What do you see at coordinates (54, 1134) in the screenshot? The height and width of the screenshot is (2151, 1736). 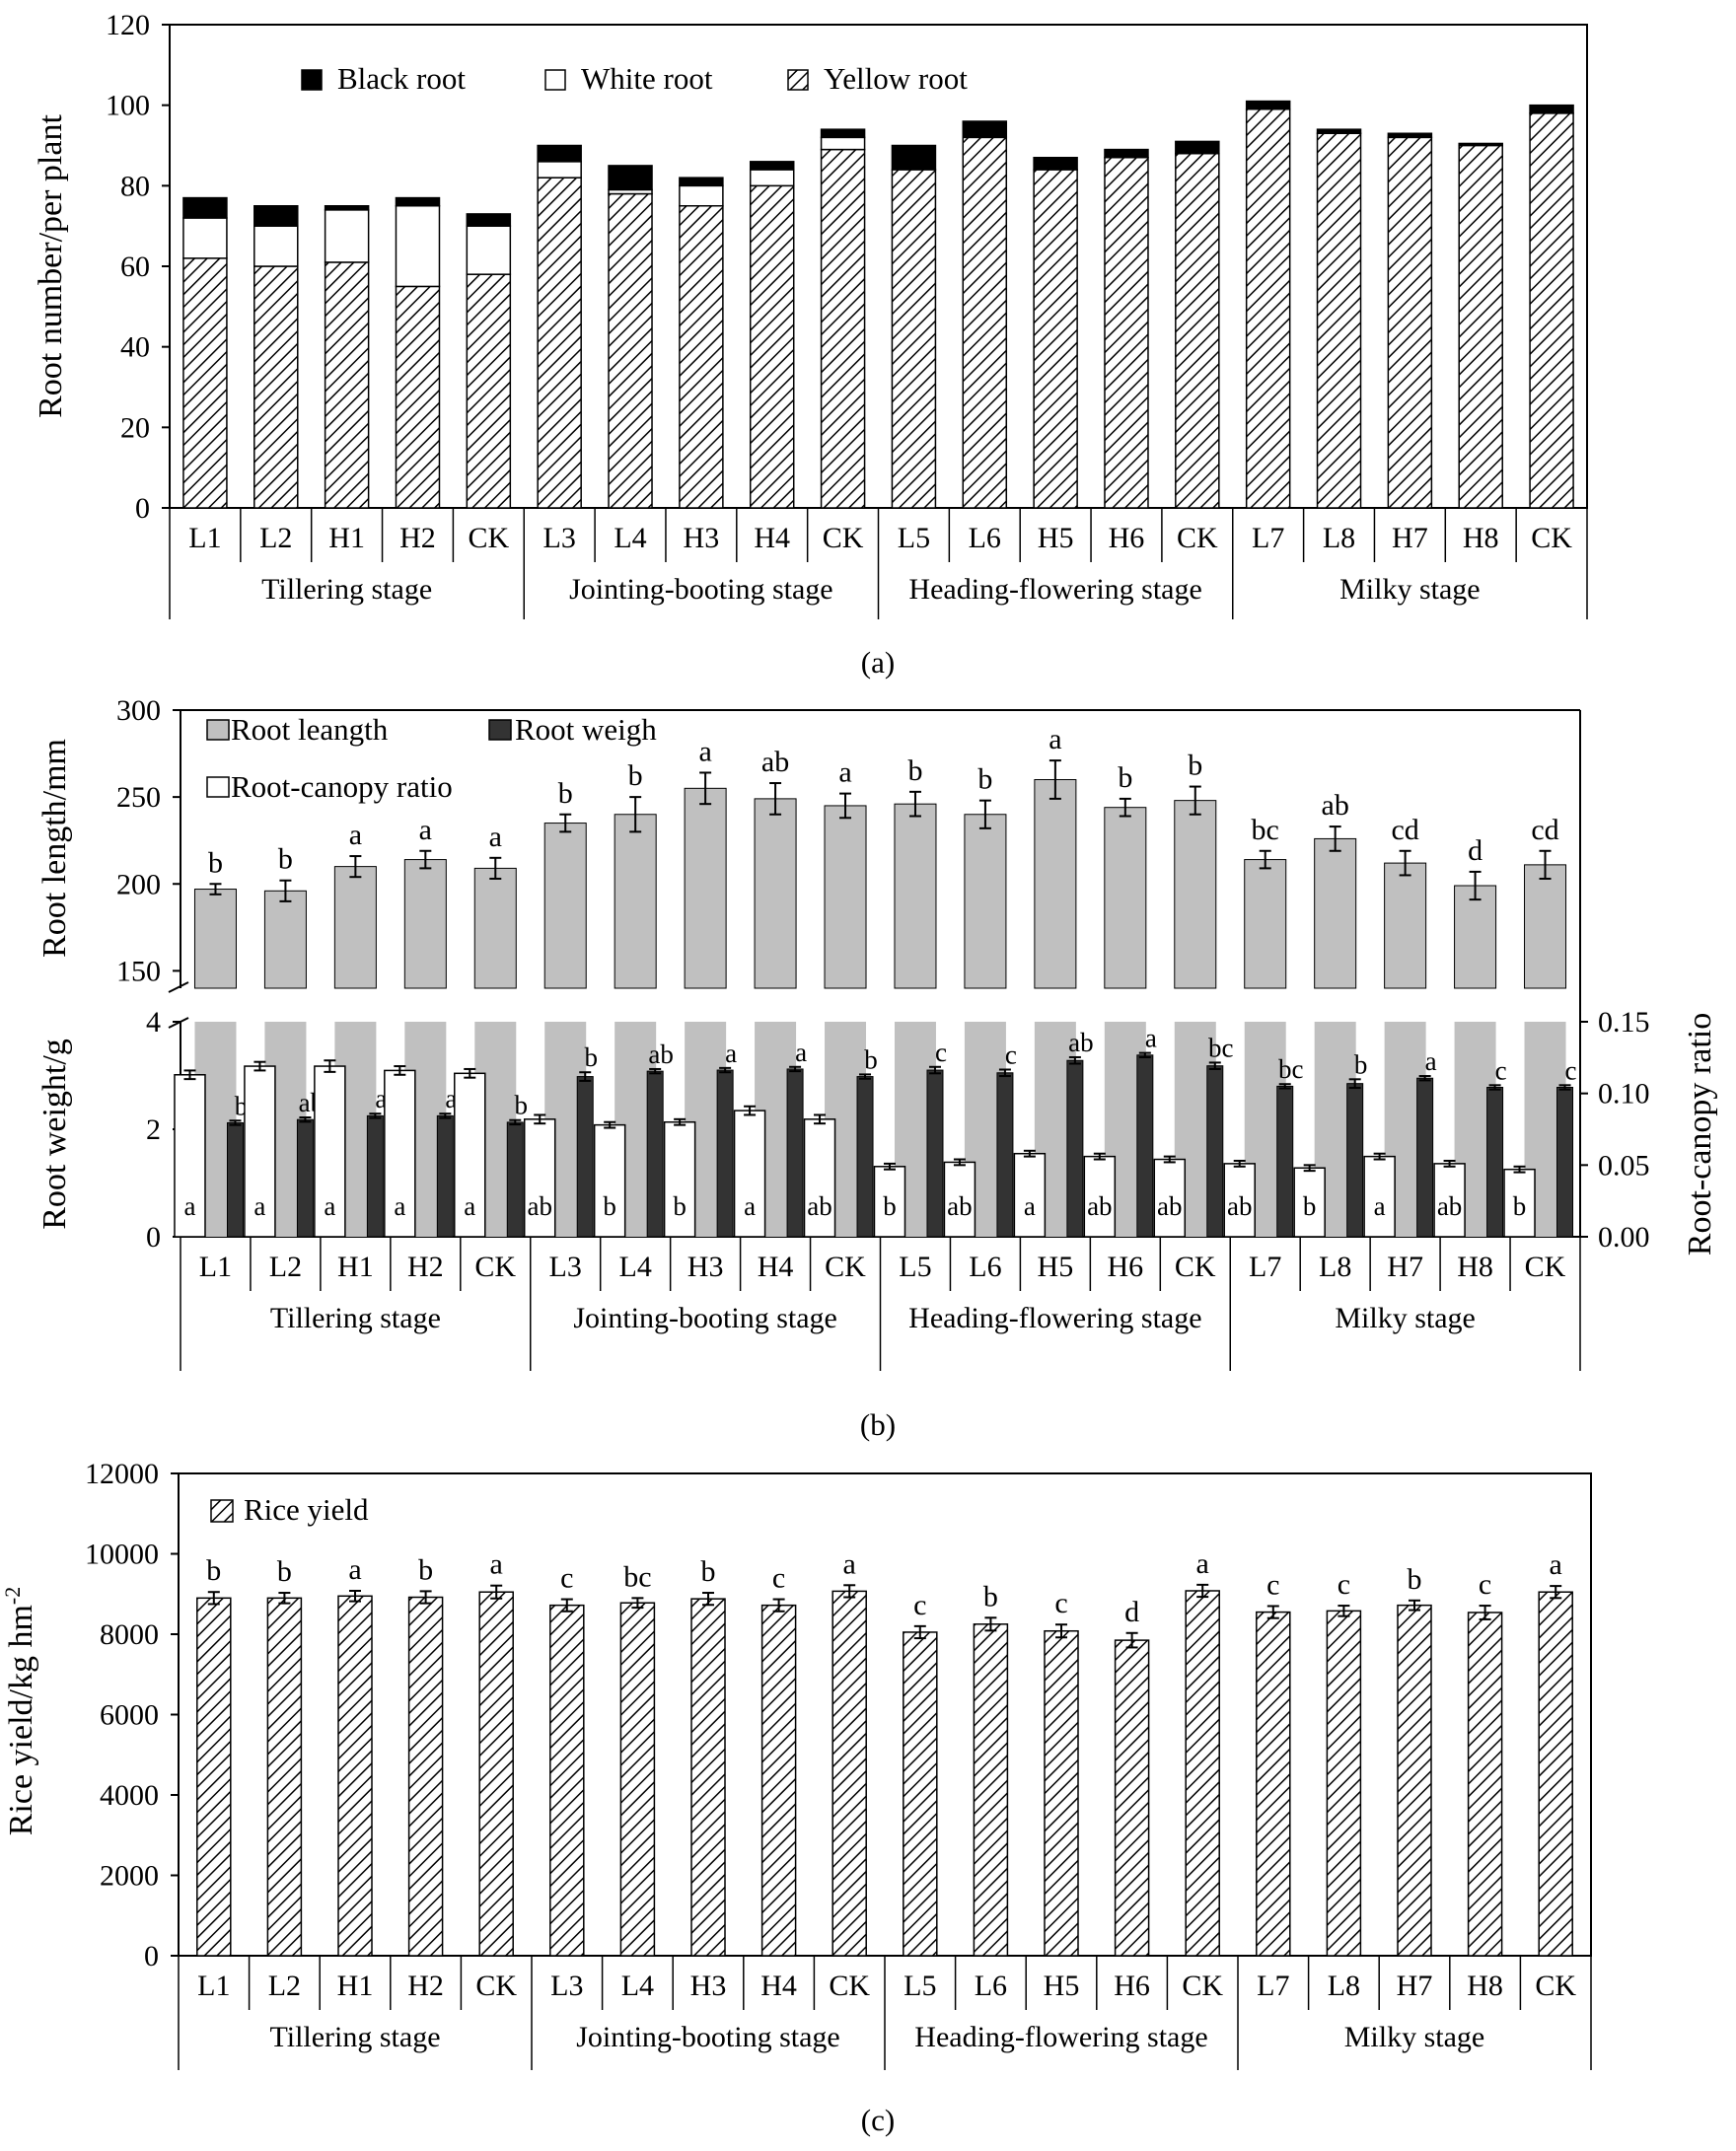 I see `y-axis-label-bottom: Root weight/g` at bounding box center [54, 1134].